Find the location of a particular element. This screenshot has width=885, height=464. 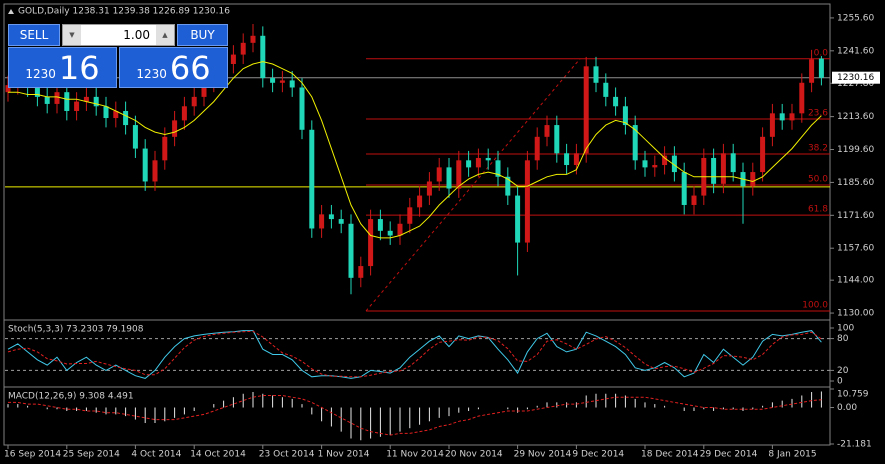

lot-up: ▲ is located at coordinates (165, 35).